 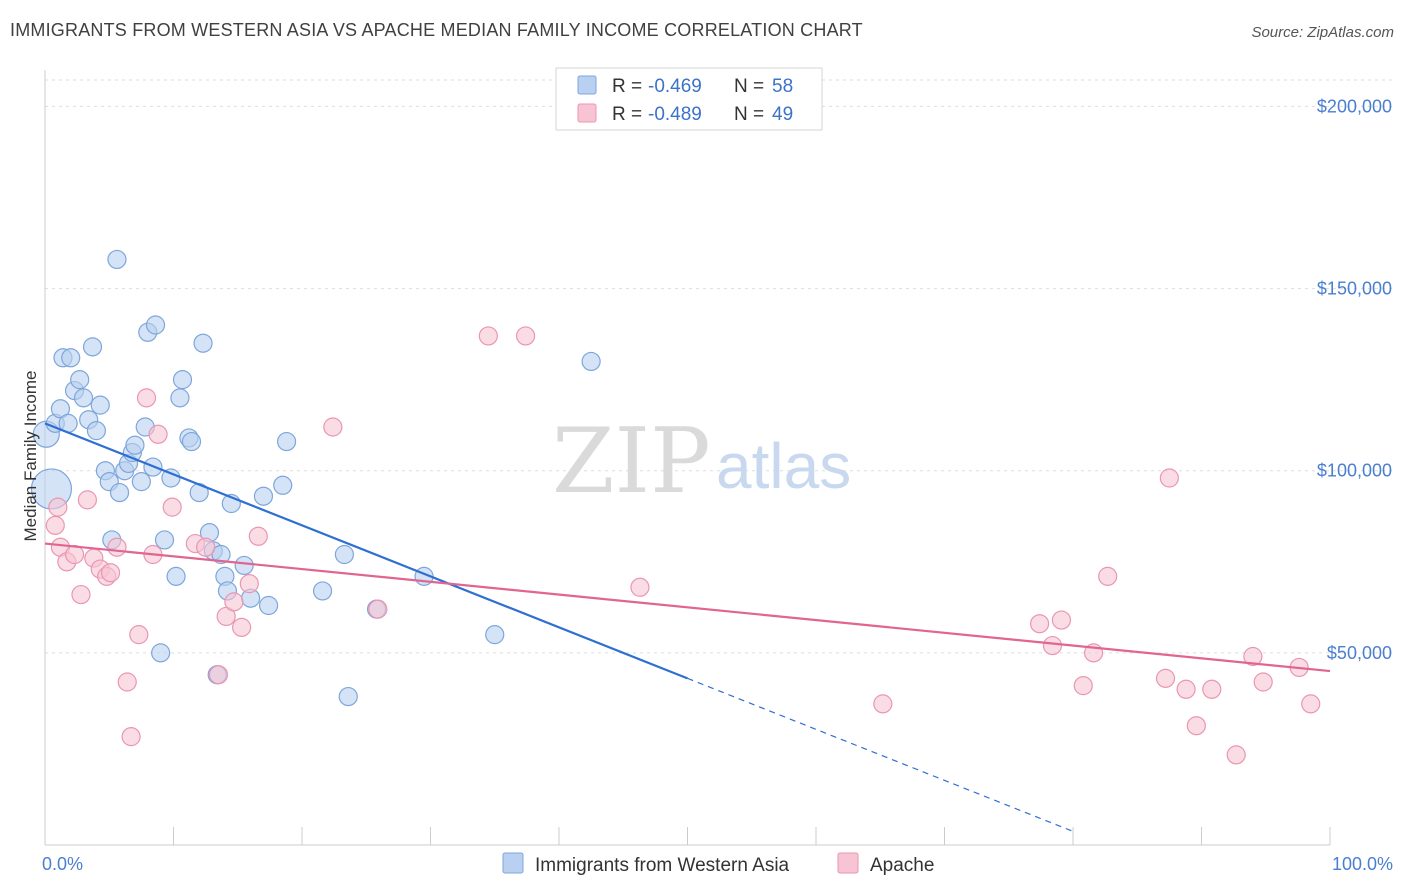 I want to click on legend-swatch-blue, so click(x=587, y=85).